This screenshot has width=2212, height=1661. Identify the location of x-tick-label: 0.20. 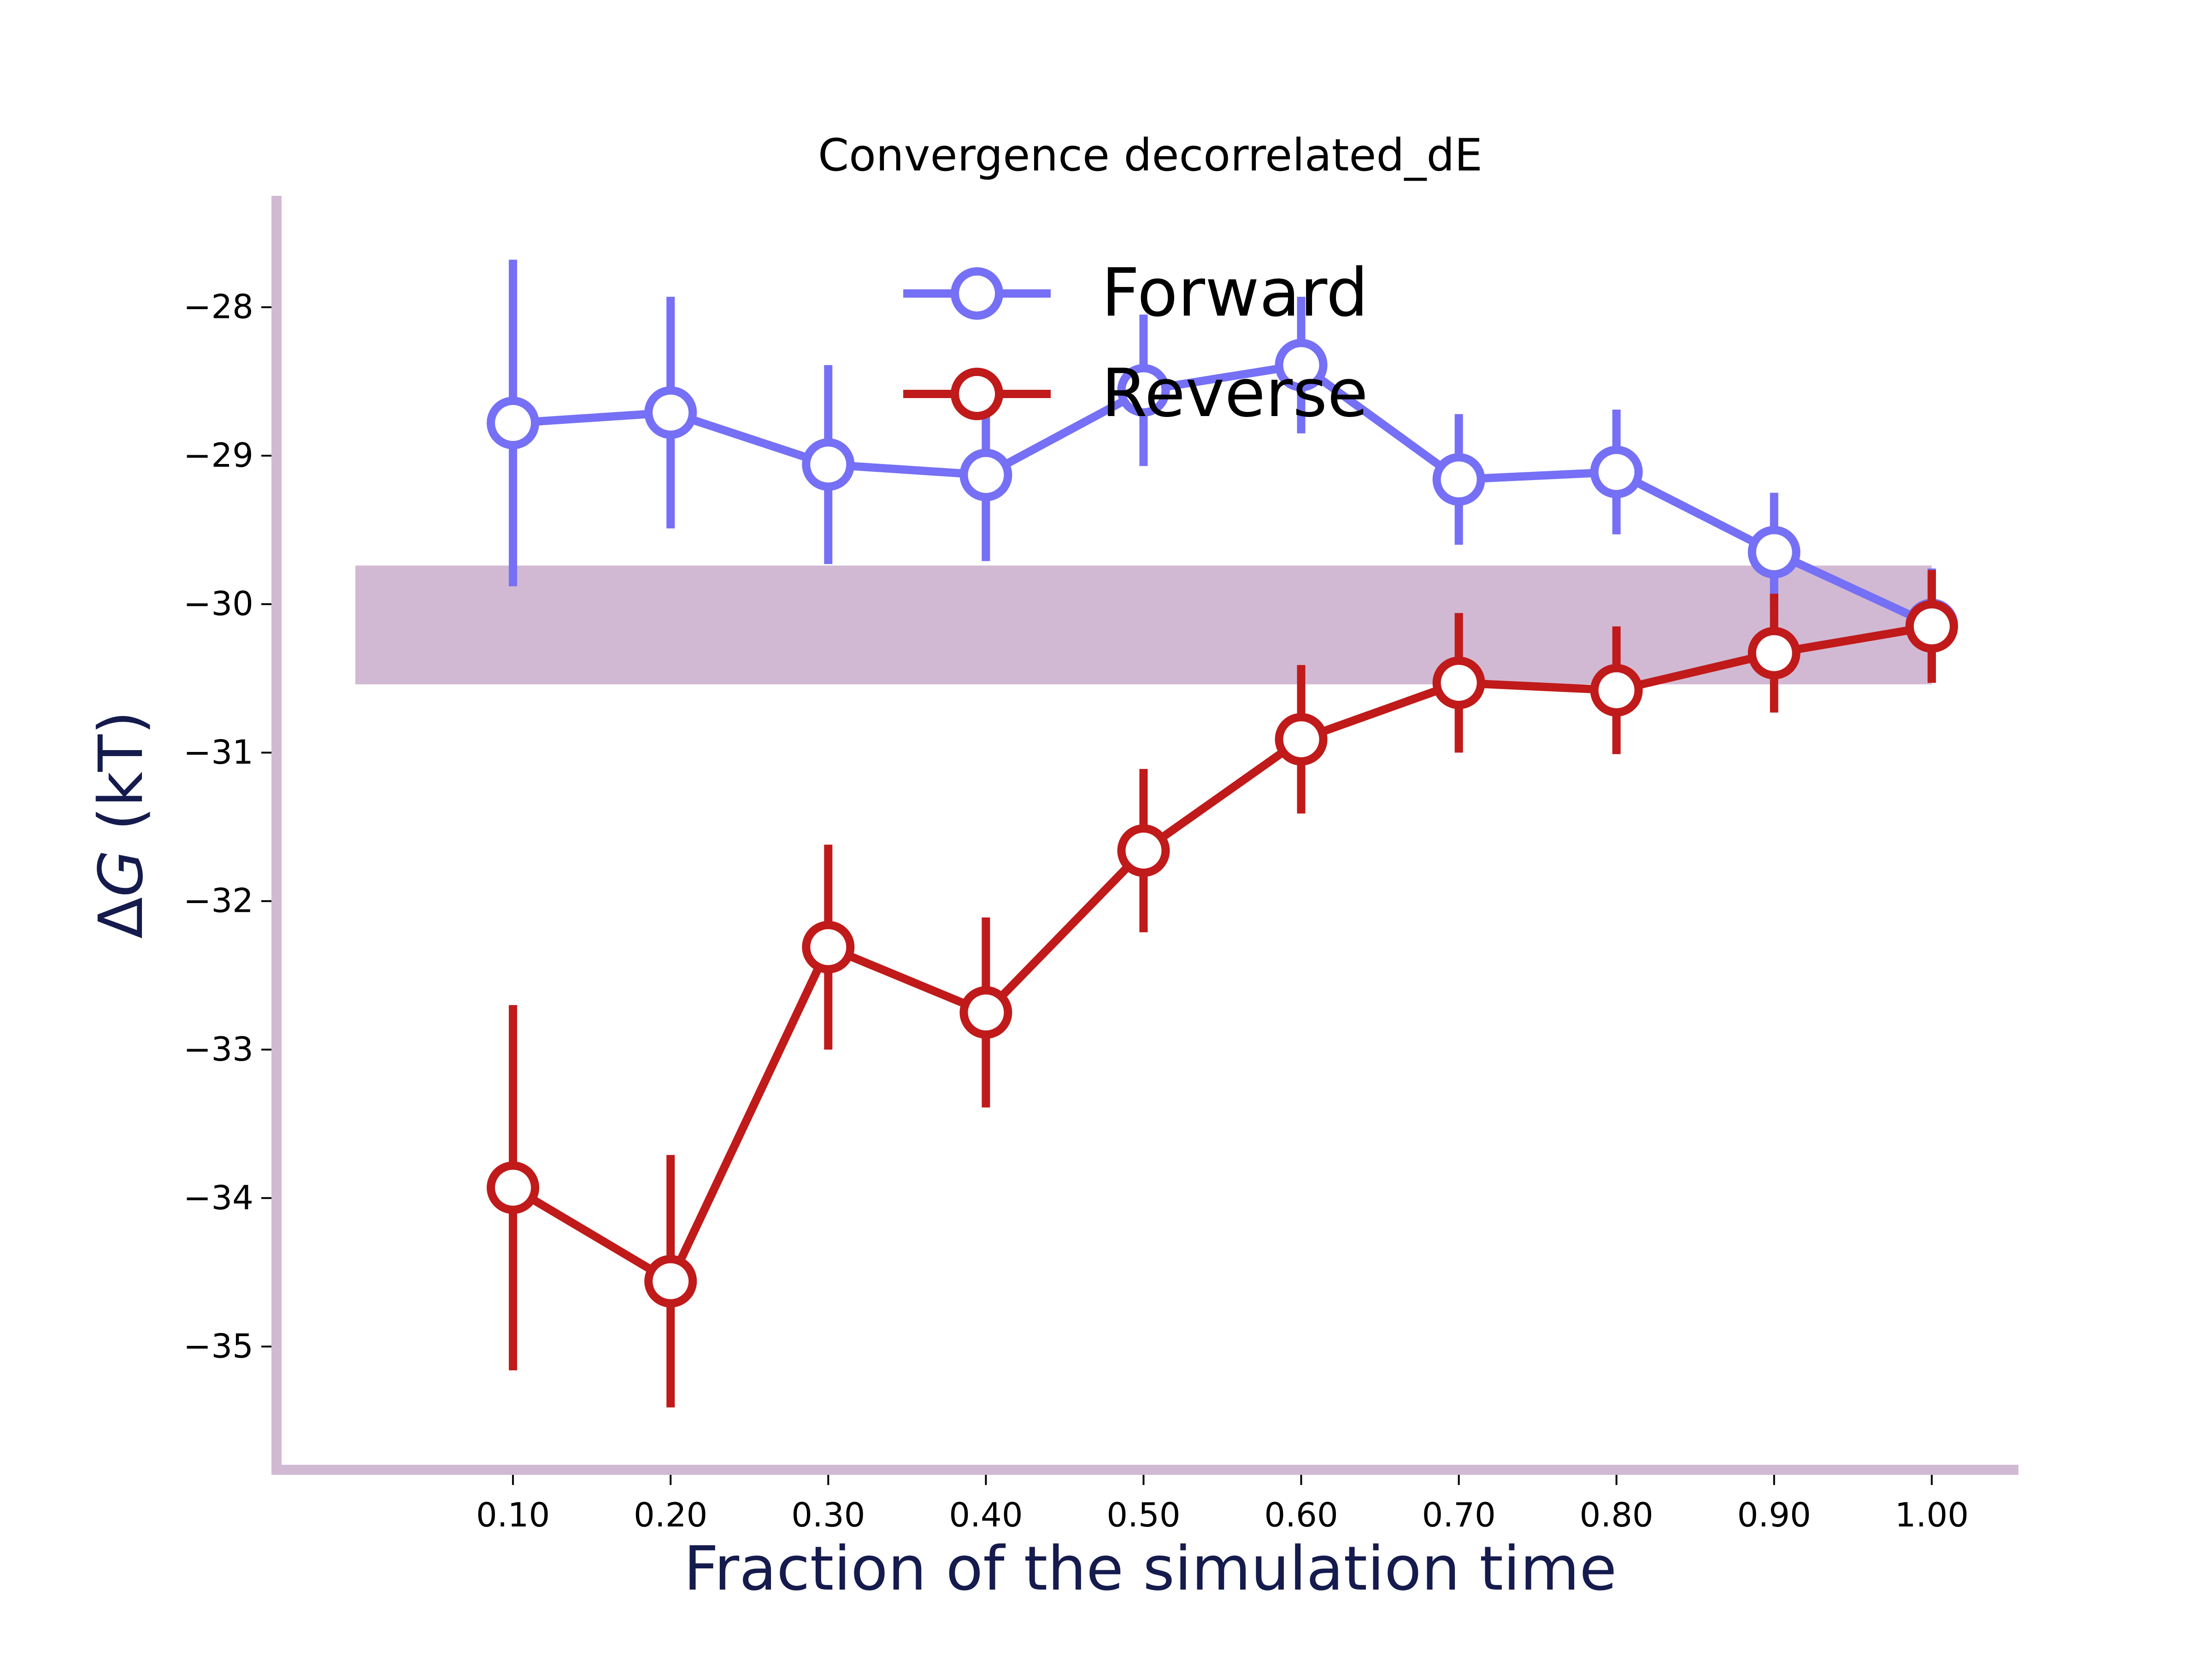
(670, 1515).